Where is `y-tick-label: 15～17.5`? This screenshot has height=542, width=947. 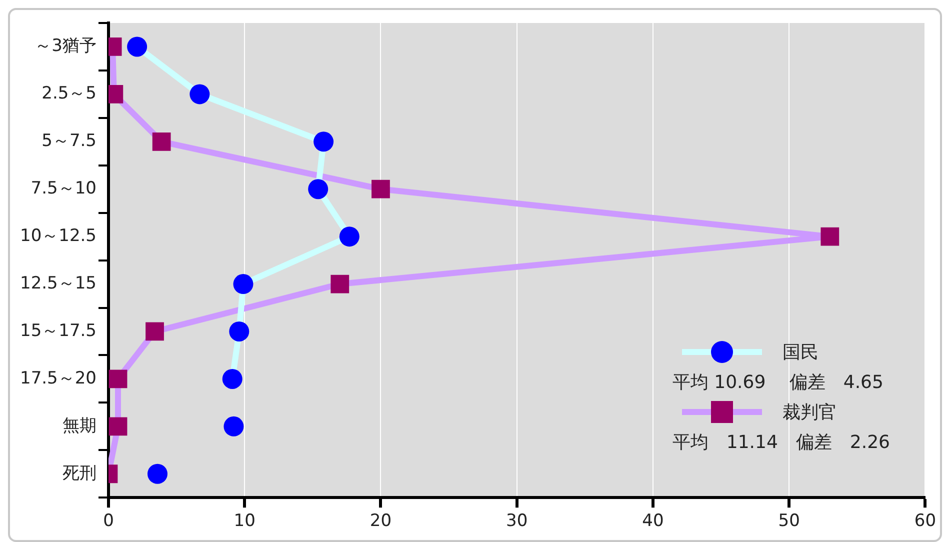
y-tick-label: 15～17.5 is located at coordinates (58, 330).